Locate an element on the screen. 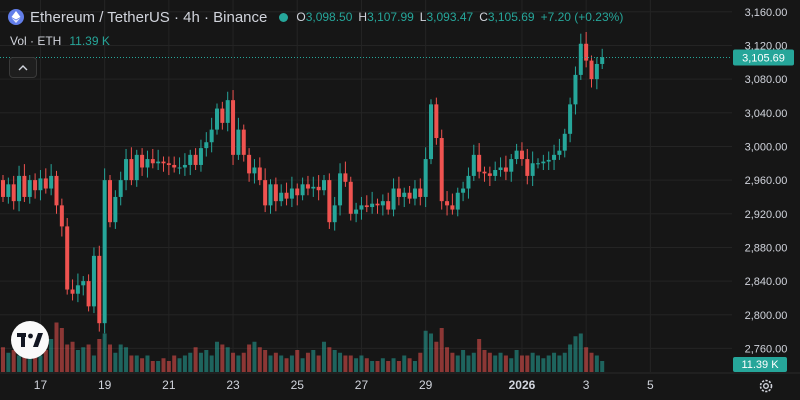  y-tick-label: 2,760.00 is located at coordinates (766, 349).